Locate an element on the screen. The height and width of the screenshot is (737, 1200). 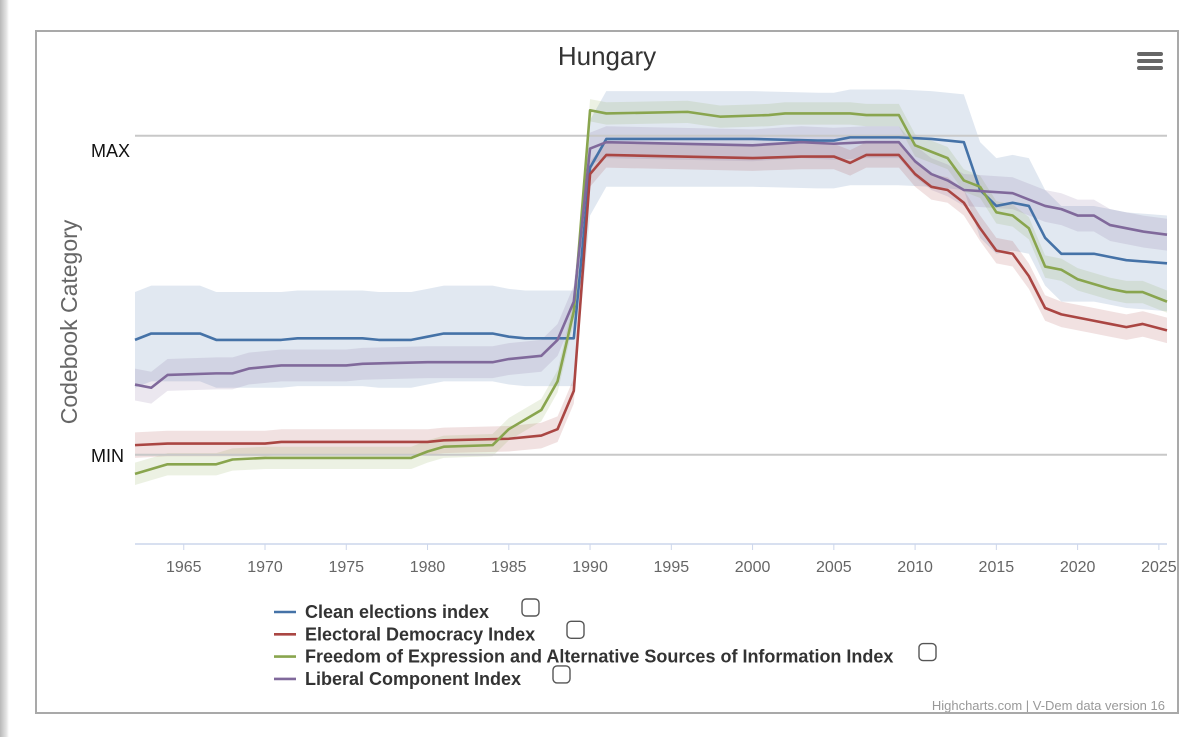
legend-item-3: Liberal Component Index is located at coordinates (422, 677).